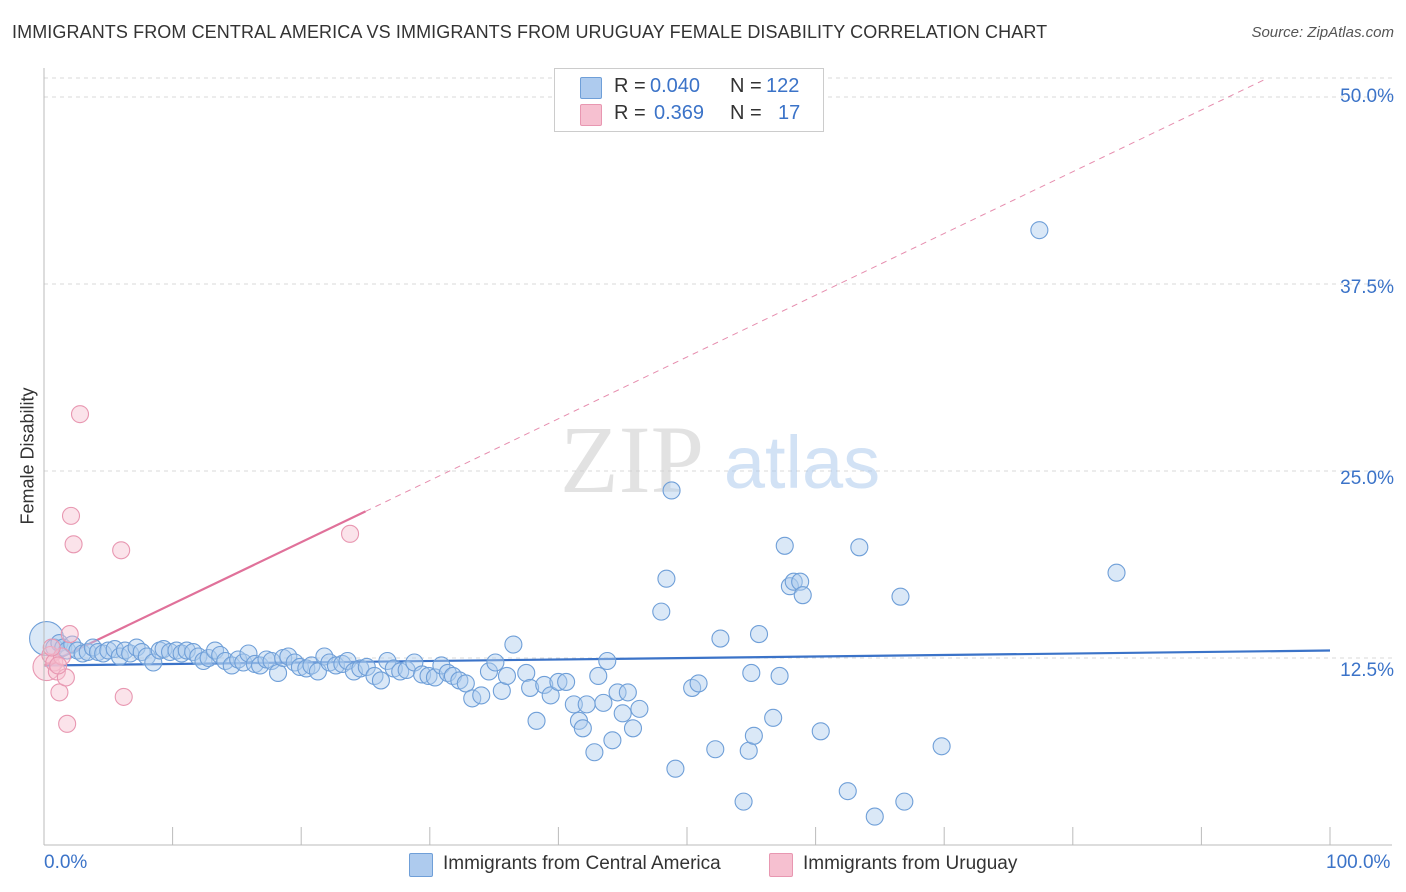  What do you see at coordinates (689, 100) in the screenshot?
I see `correlation-legend-box: R = 0.040 N = 122 R = 0.369 N = 17` at bounding box center [689, 100].